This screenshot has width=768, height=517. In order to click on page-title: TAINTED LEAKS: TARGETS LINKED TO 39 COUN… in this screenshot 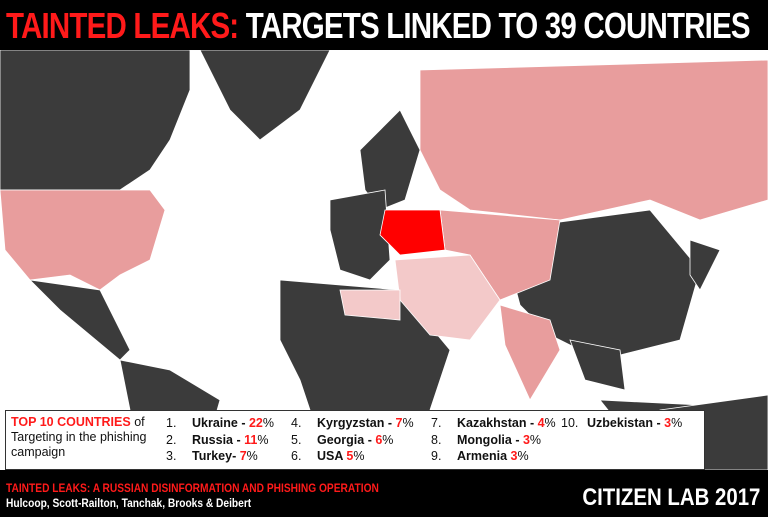, I will do `click(378, 26)`.